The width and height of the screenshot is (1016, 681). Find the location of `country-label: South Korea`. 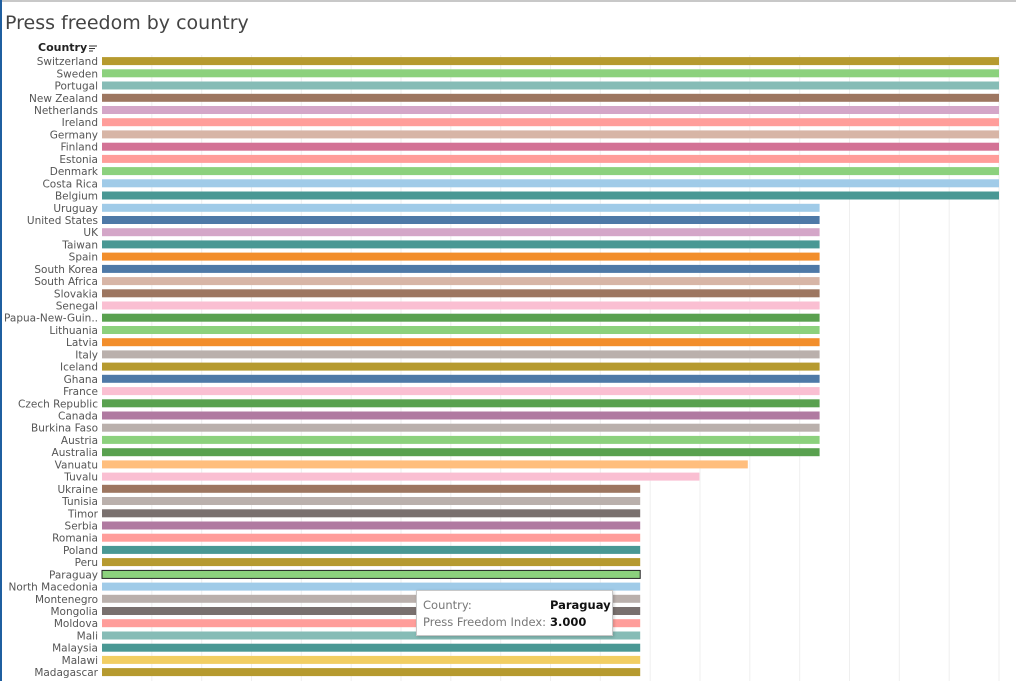

country-label: South Korea is located at coordinates (66, 270).